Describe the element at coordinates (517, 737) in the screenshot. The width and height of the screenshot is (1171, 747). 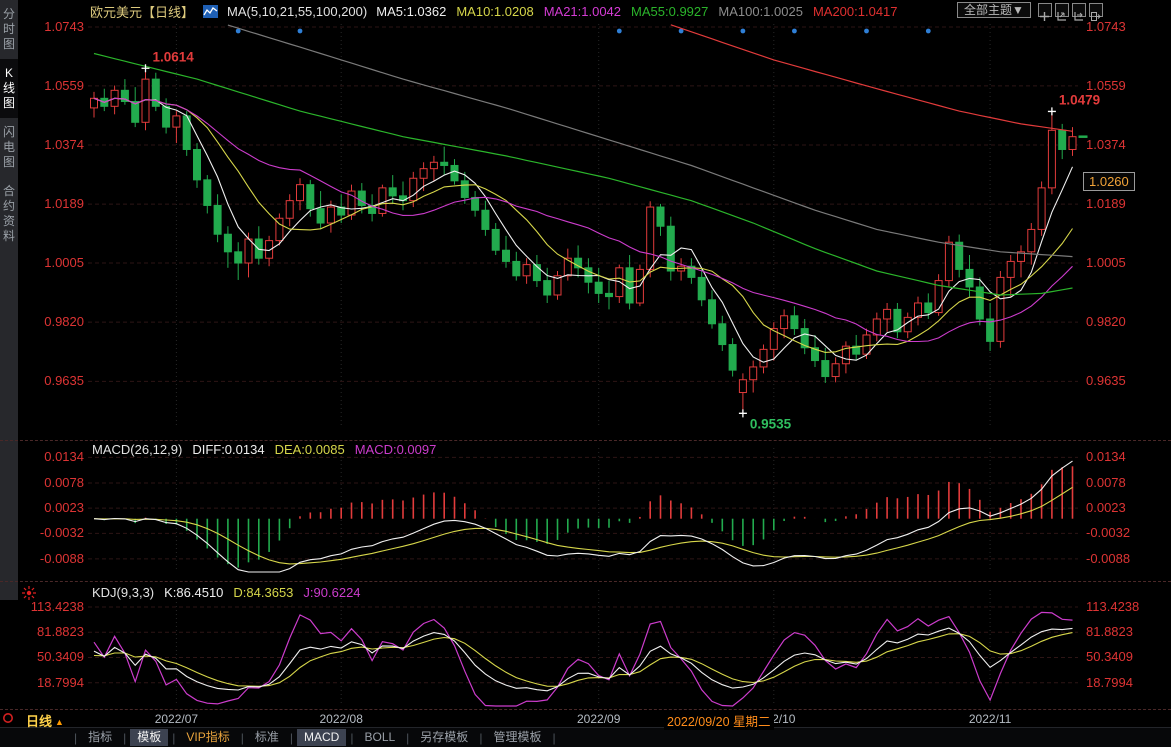
I see `tab-管理模板: 管理模板` at that location.